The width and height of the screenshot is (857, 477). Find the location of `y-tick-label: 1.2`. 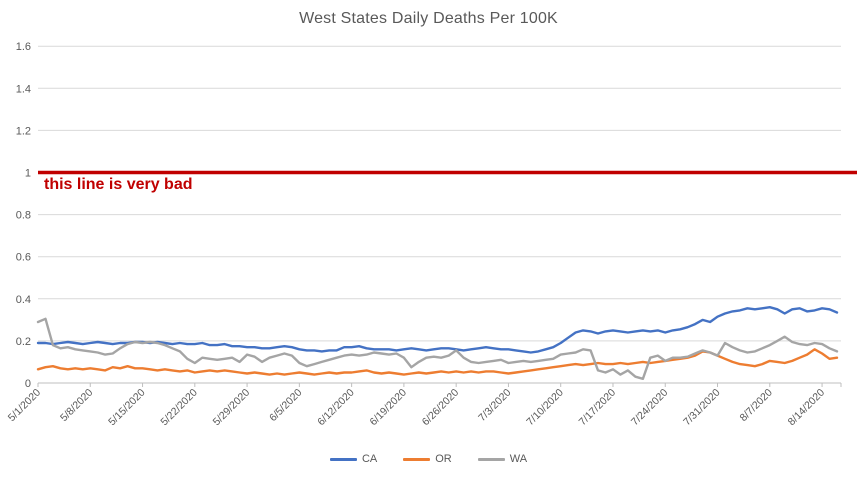

y-tick-label: 1.2 is located at coordinates (23, 131).